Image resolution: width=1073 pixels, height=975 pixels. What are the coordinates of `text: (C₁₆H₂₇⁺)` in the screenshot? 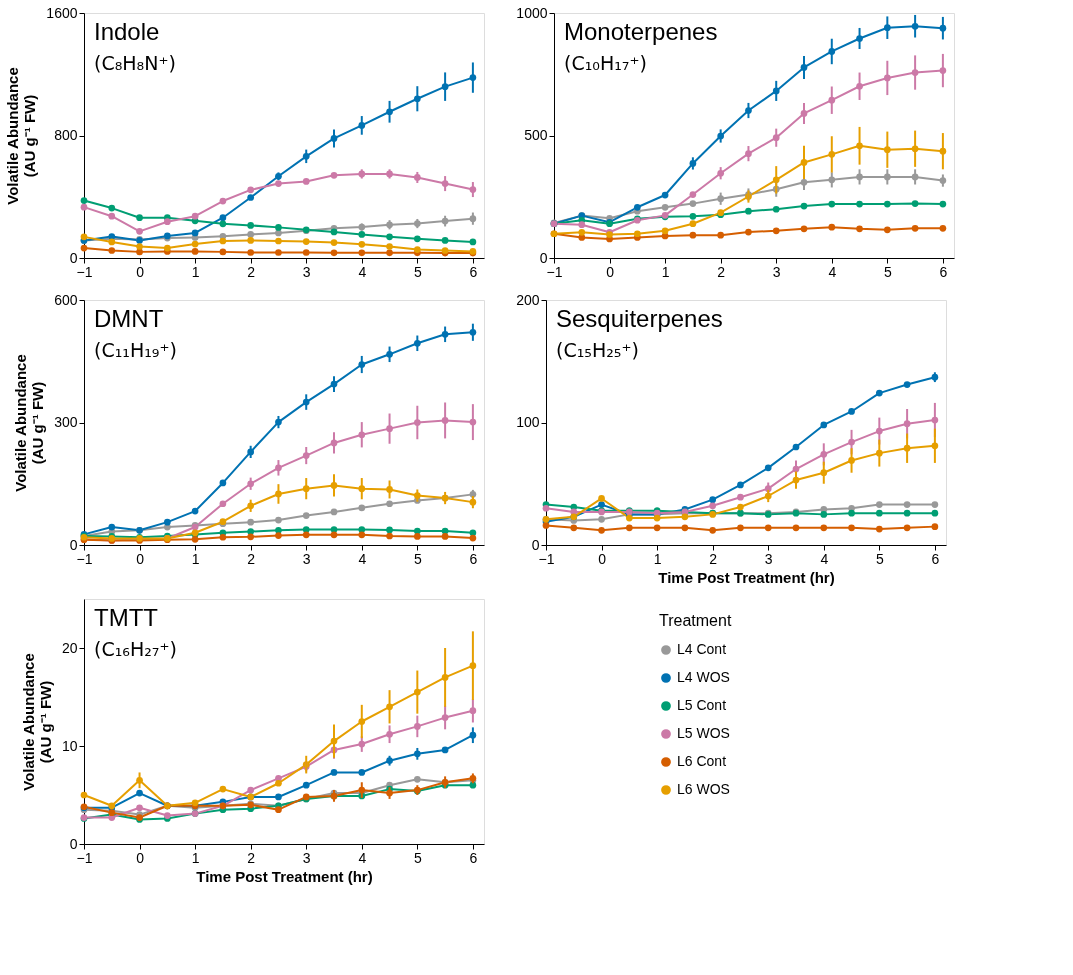 It's located at (135, 649).